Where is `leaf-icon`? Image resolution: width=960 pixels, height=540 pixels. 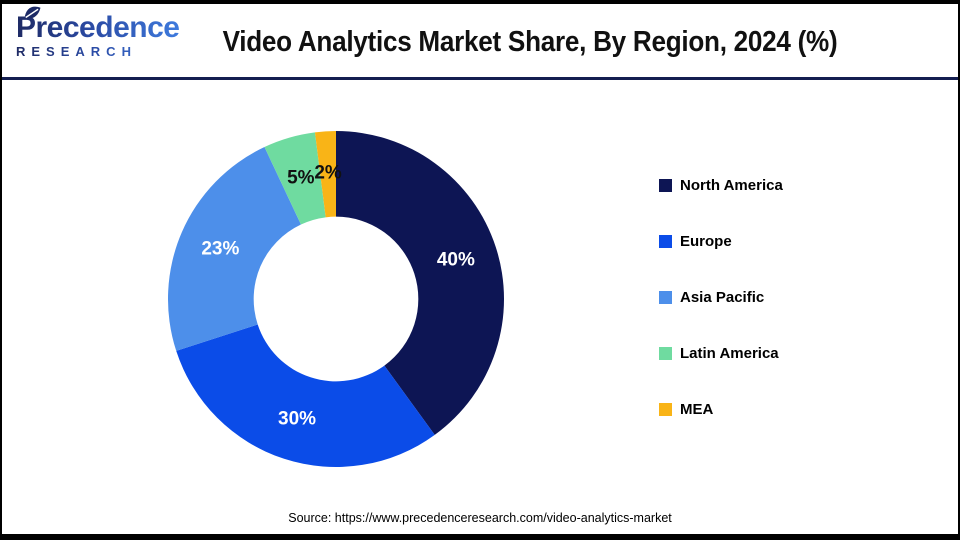 leaf-icon is located at coordinates (32, 12).